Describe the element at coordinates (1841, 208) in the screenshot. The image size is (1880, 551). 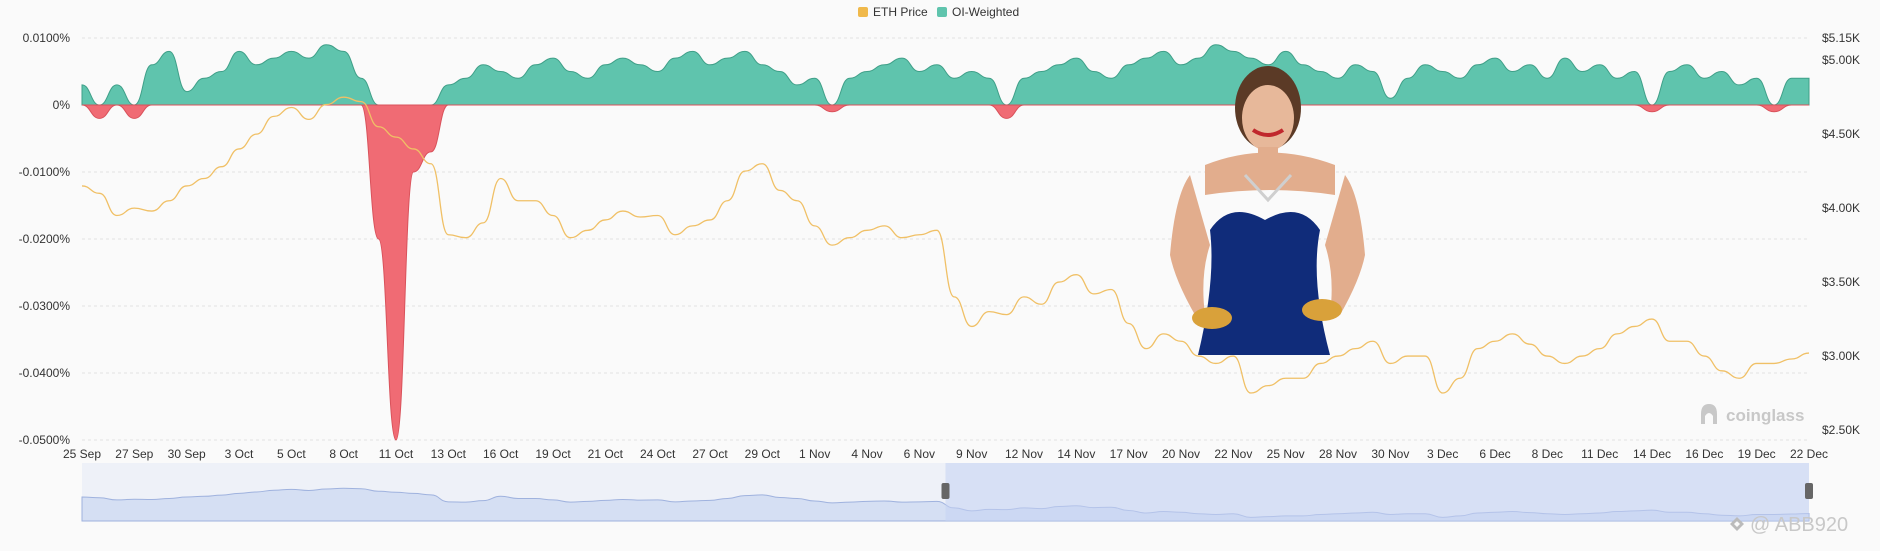
I see `y-right-tick-label: $4.00K` at that location.